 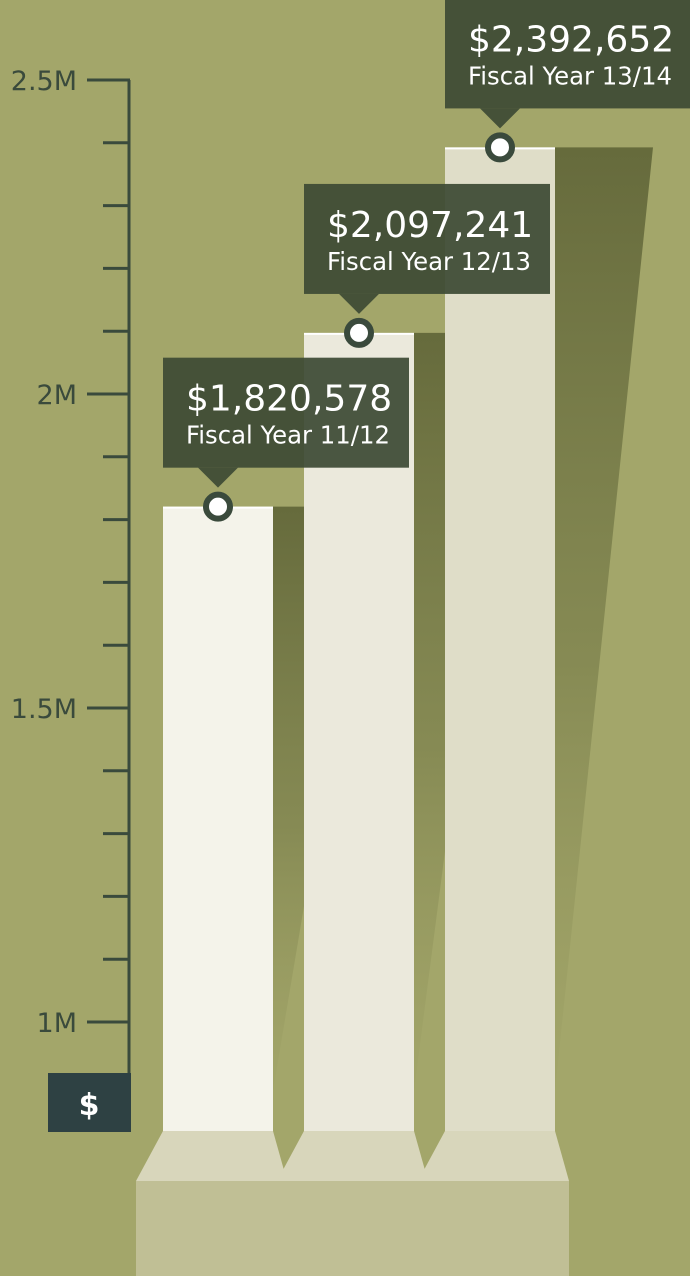 What do you see at coordinates (44, 709) in the screenshot?
I see `y-tick-label: 1.5M` at bounding box center [44, 709].